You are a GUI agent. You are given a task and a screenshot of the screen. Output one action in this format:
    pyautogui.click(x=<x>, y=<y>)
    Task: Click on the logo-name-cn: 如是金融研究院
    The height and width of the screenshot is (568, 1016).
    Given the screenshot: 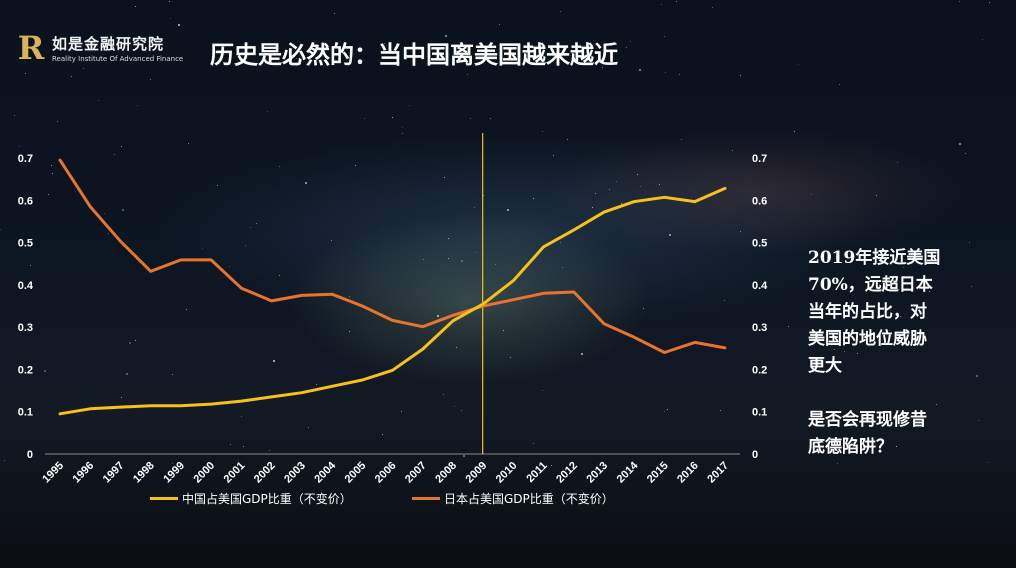 What is the action you would take?
    pyautogui.click(x=108, y=44)
    